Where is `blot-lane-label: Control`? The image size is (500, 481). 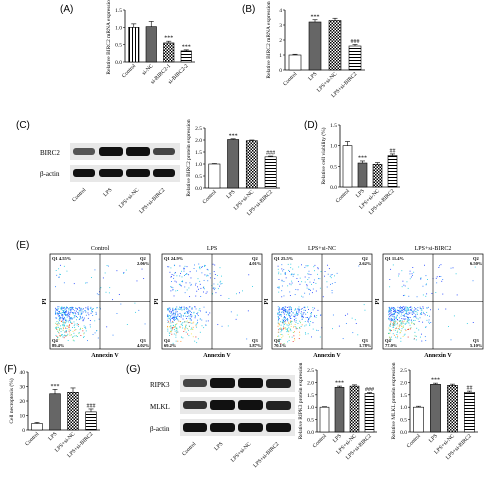 blot-lane-label: Control is located at coordinates (79, 195).